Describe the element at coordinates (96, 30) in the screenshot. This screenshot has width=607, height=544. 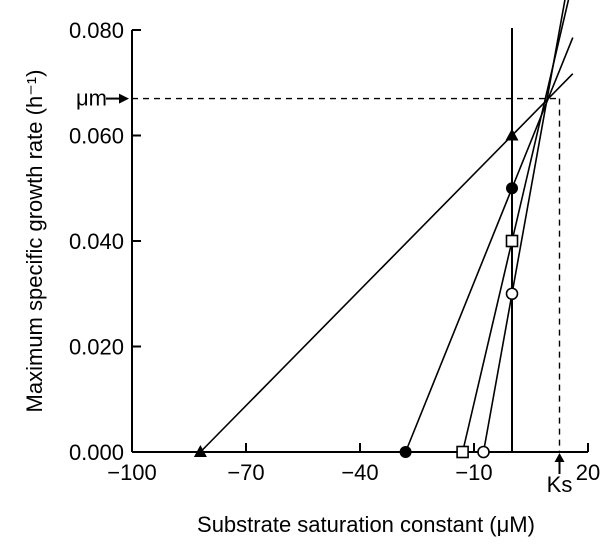
I see `y-tick-label: 0.080` at that location.